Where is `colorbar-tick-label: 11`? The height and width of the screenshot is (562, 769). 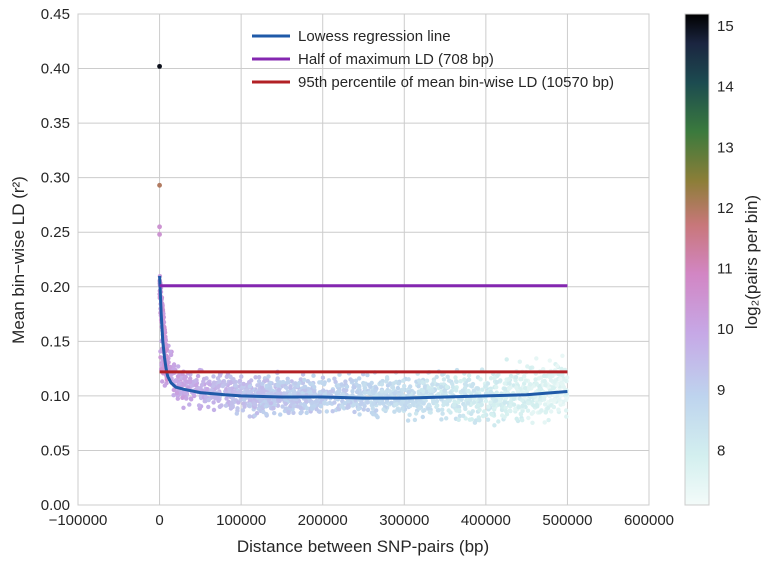
colorbar-tick-label: 11 is located at coordinates (725, 269).